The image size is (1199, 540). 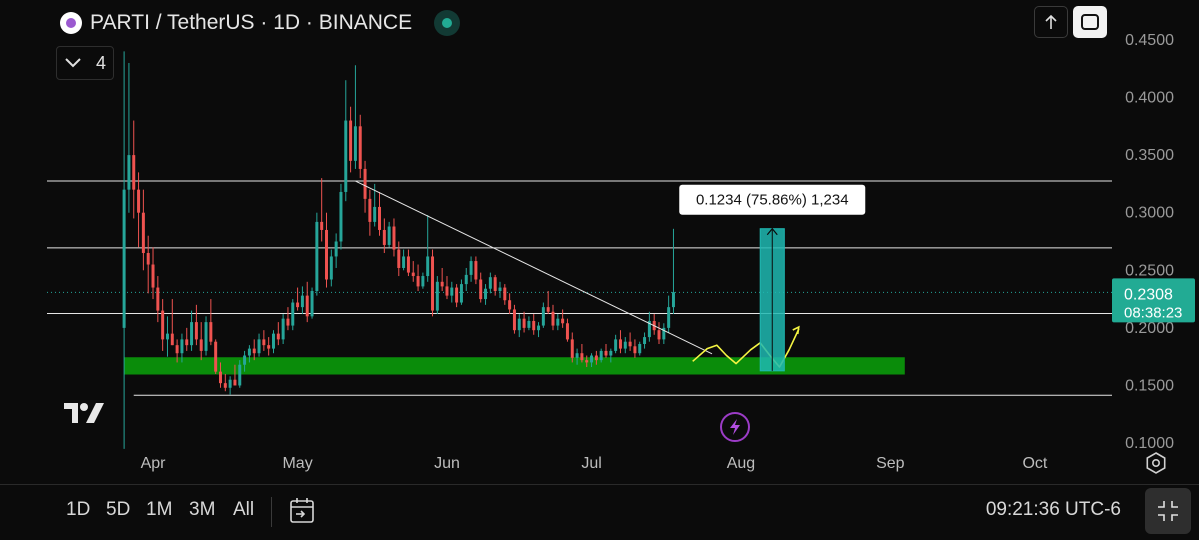 I want to click on last-price-tag-bg, so click(x=1153, y=300).